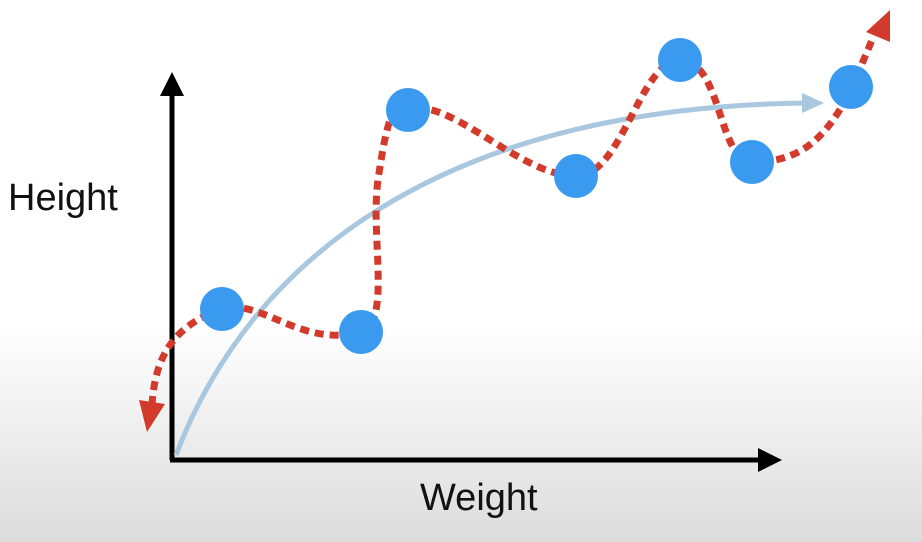  Describe the element at coordinates (152, 416) in the screenshot. I see `overfit-arrow-left` at that location.